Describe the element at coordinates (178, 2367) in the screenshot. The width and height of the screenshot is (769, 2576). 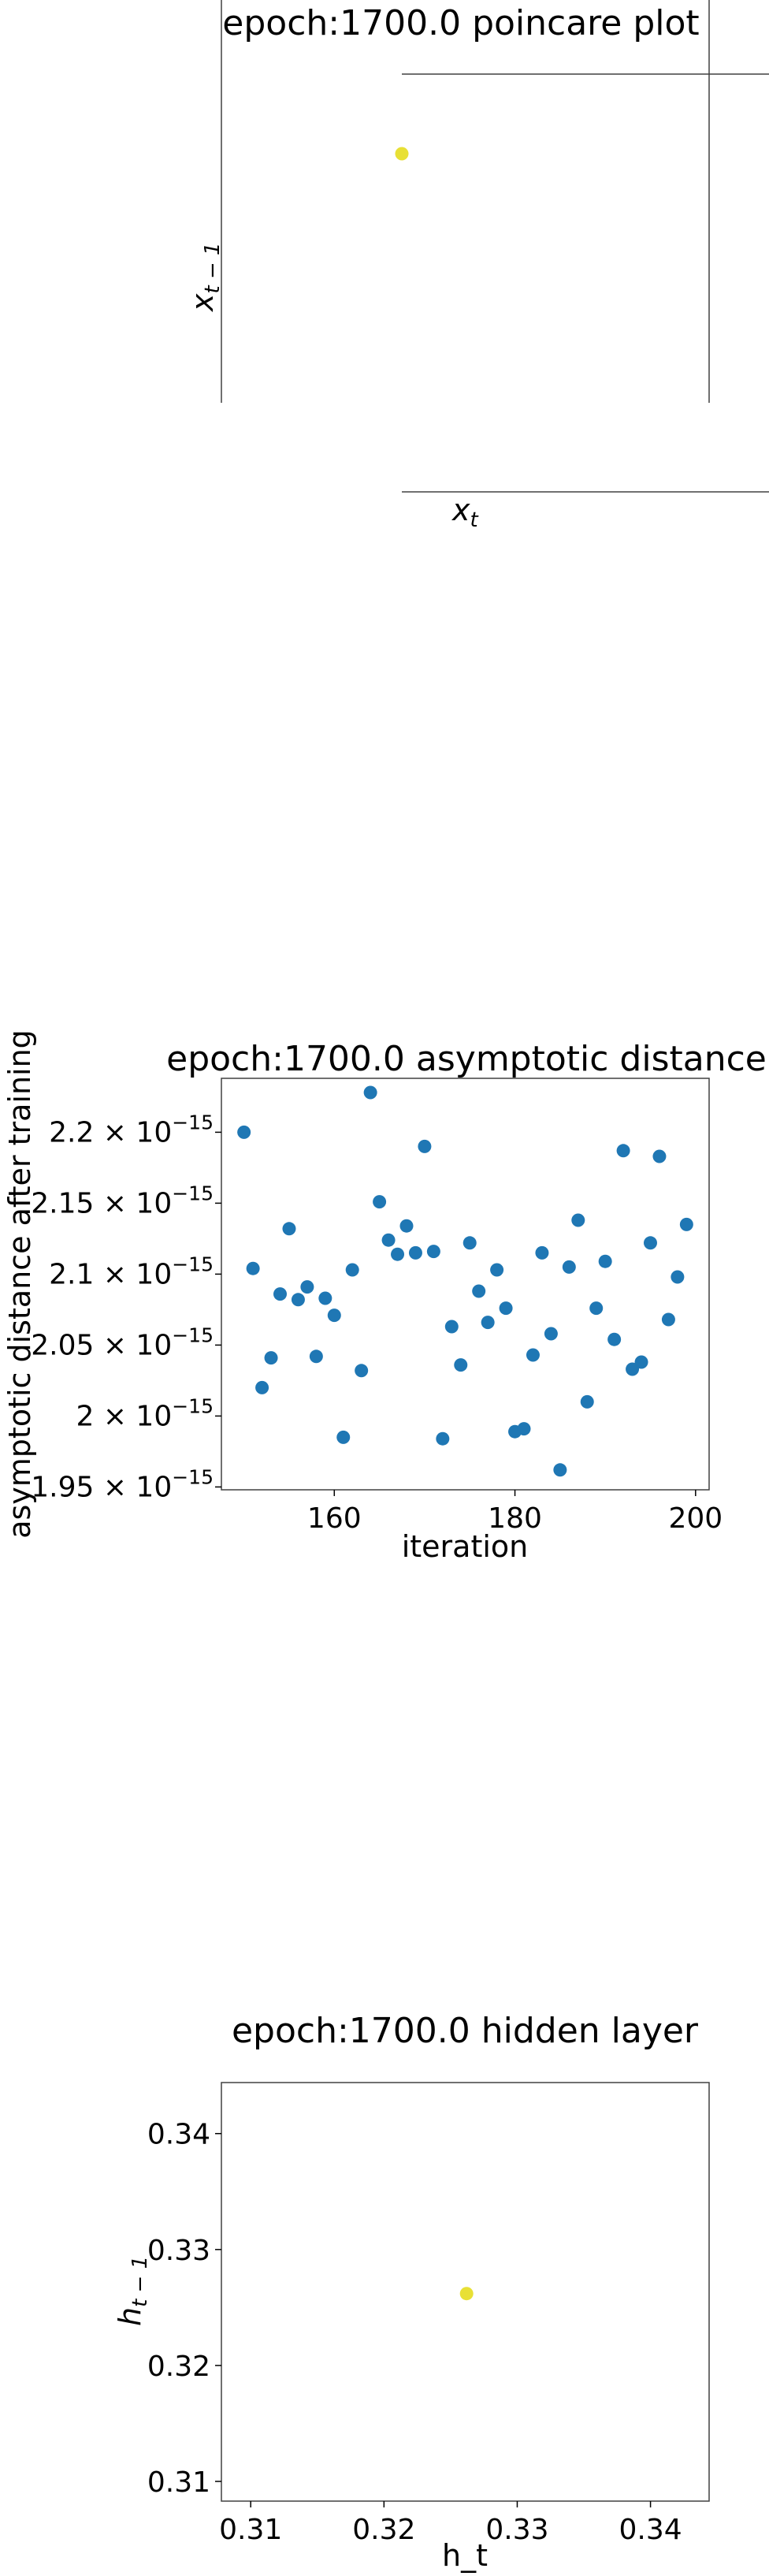
I see `y-tick-label: 0.32` at that location.